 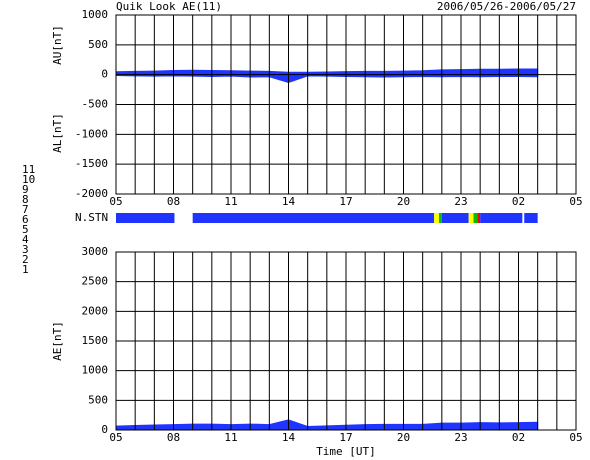 What do you see at coordinates (95, 104) in the screenshot?
I see `y-tick-label: -500` at bounding box center [95, 104].